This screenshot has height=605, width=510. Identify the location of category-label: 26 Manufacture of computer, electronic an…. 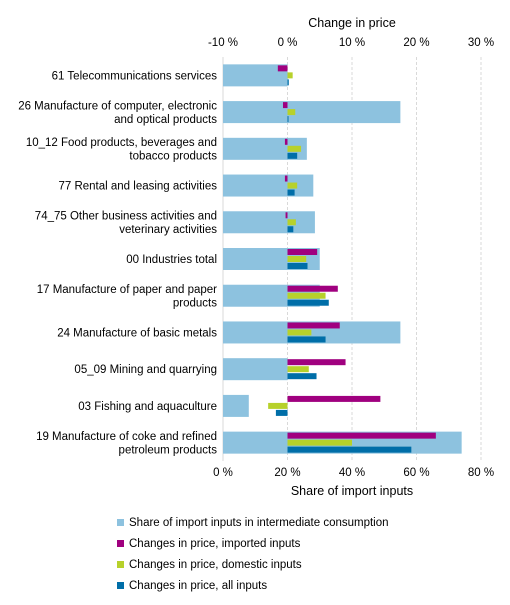
(117, 113).